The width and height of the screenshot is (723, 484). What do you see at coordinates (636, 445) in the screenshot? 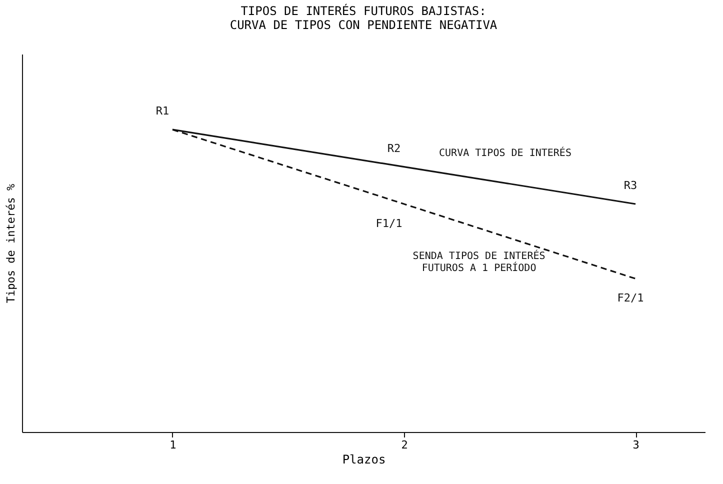
I see `x-tick-label: 3` at bounding box center [636, 445].